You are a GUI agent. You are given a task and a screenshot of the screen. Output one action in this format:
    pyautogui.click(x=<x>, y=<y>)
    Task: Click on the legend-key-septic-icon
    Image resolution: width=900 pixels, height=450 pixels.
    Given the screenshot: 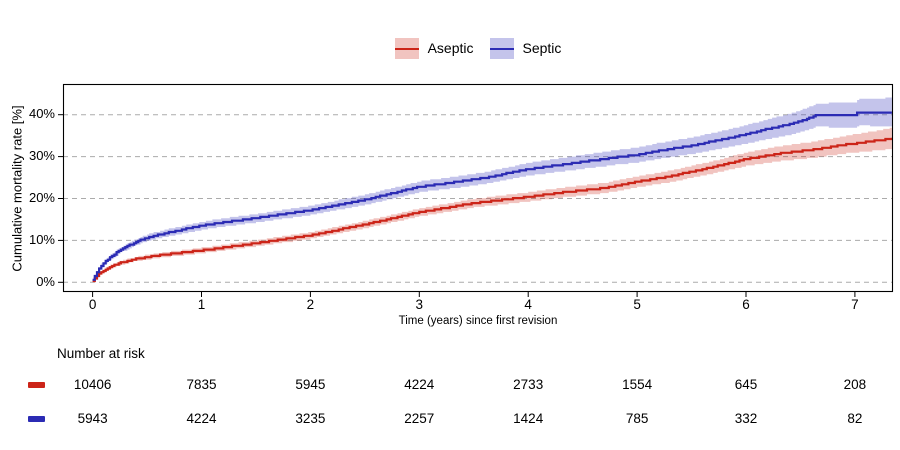 What is the action you would take?
    pyautogui.click(x=501, y=48)
    